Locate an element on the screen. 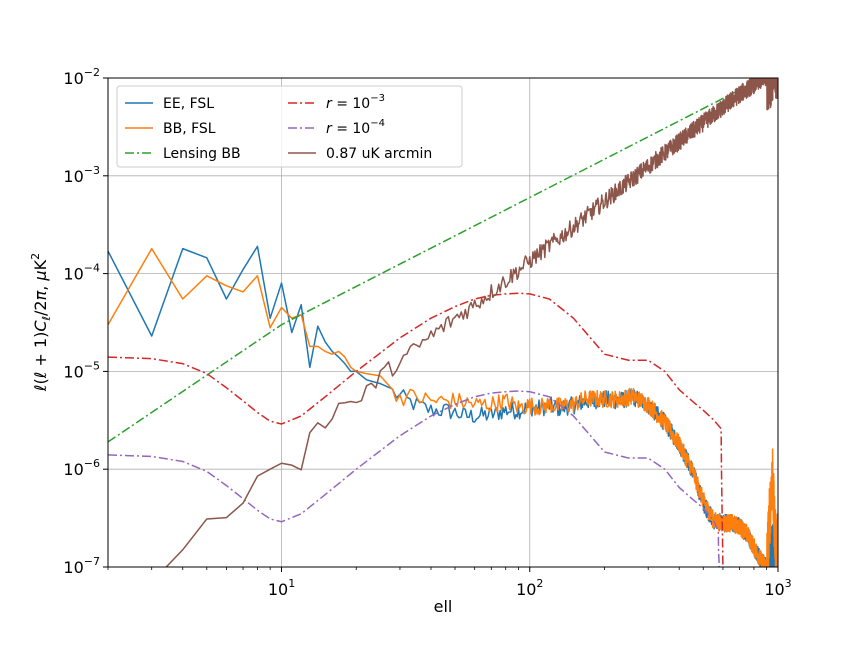  y-tick-label: 10⁻³ is located at coordinates (81, 175).